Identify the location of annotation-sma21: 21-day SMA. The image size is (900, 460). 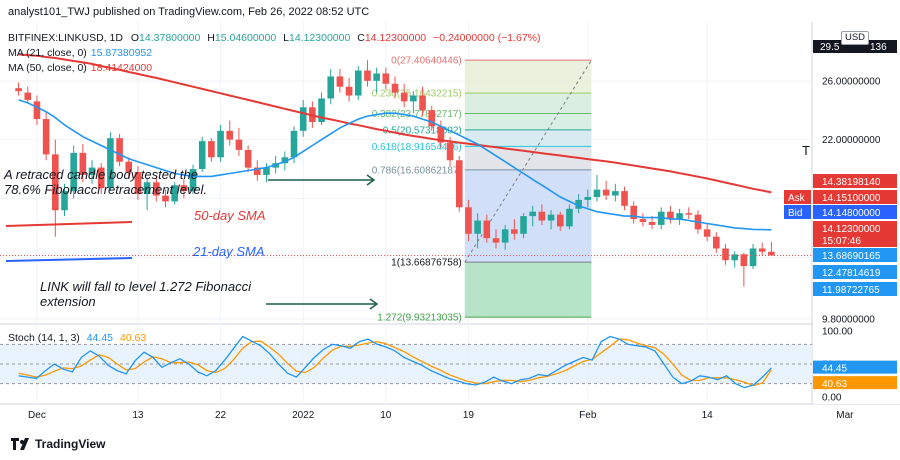
(229, 251).